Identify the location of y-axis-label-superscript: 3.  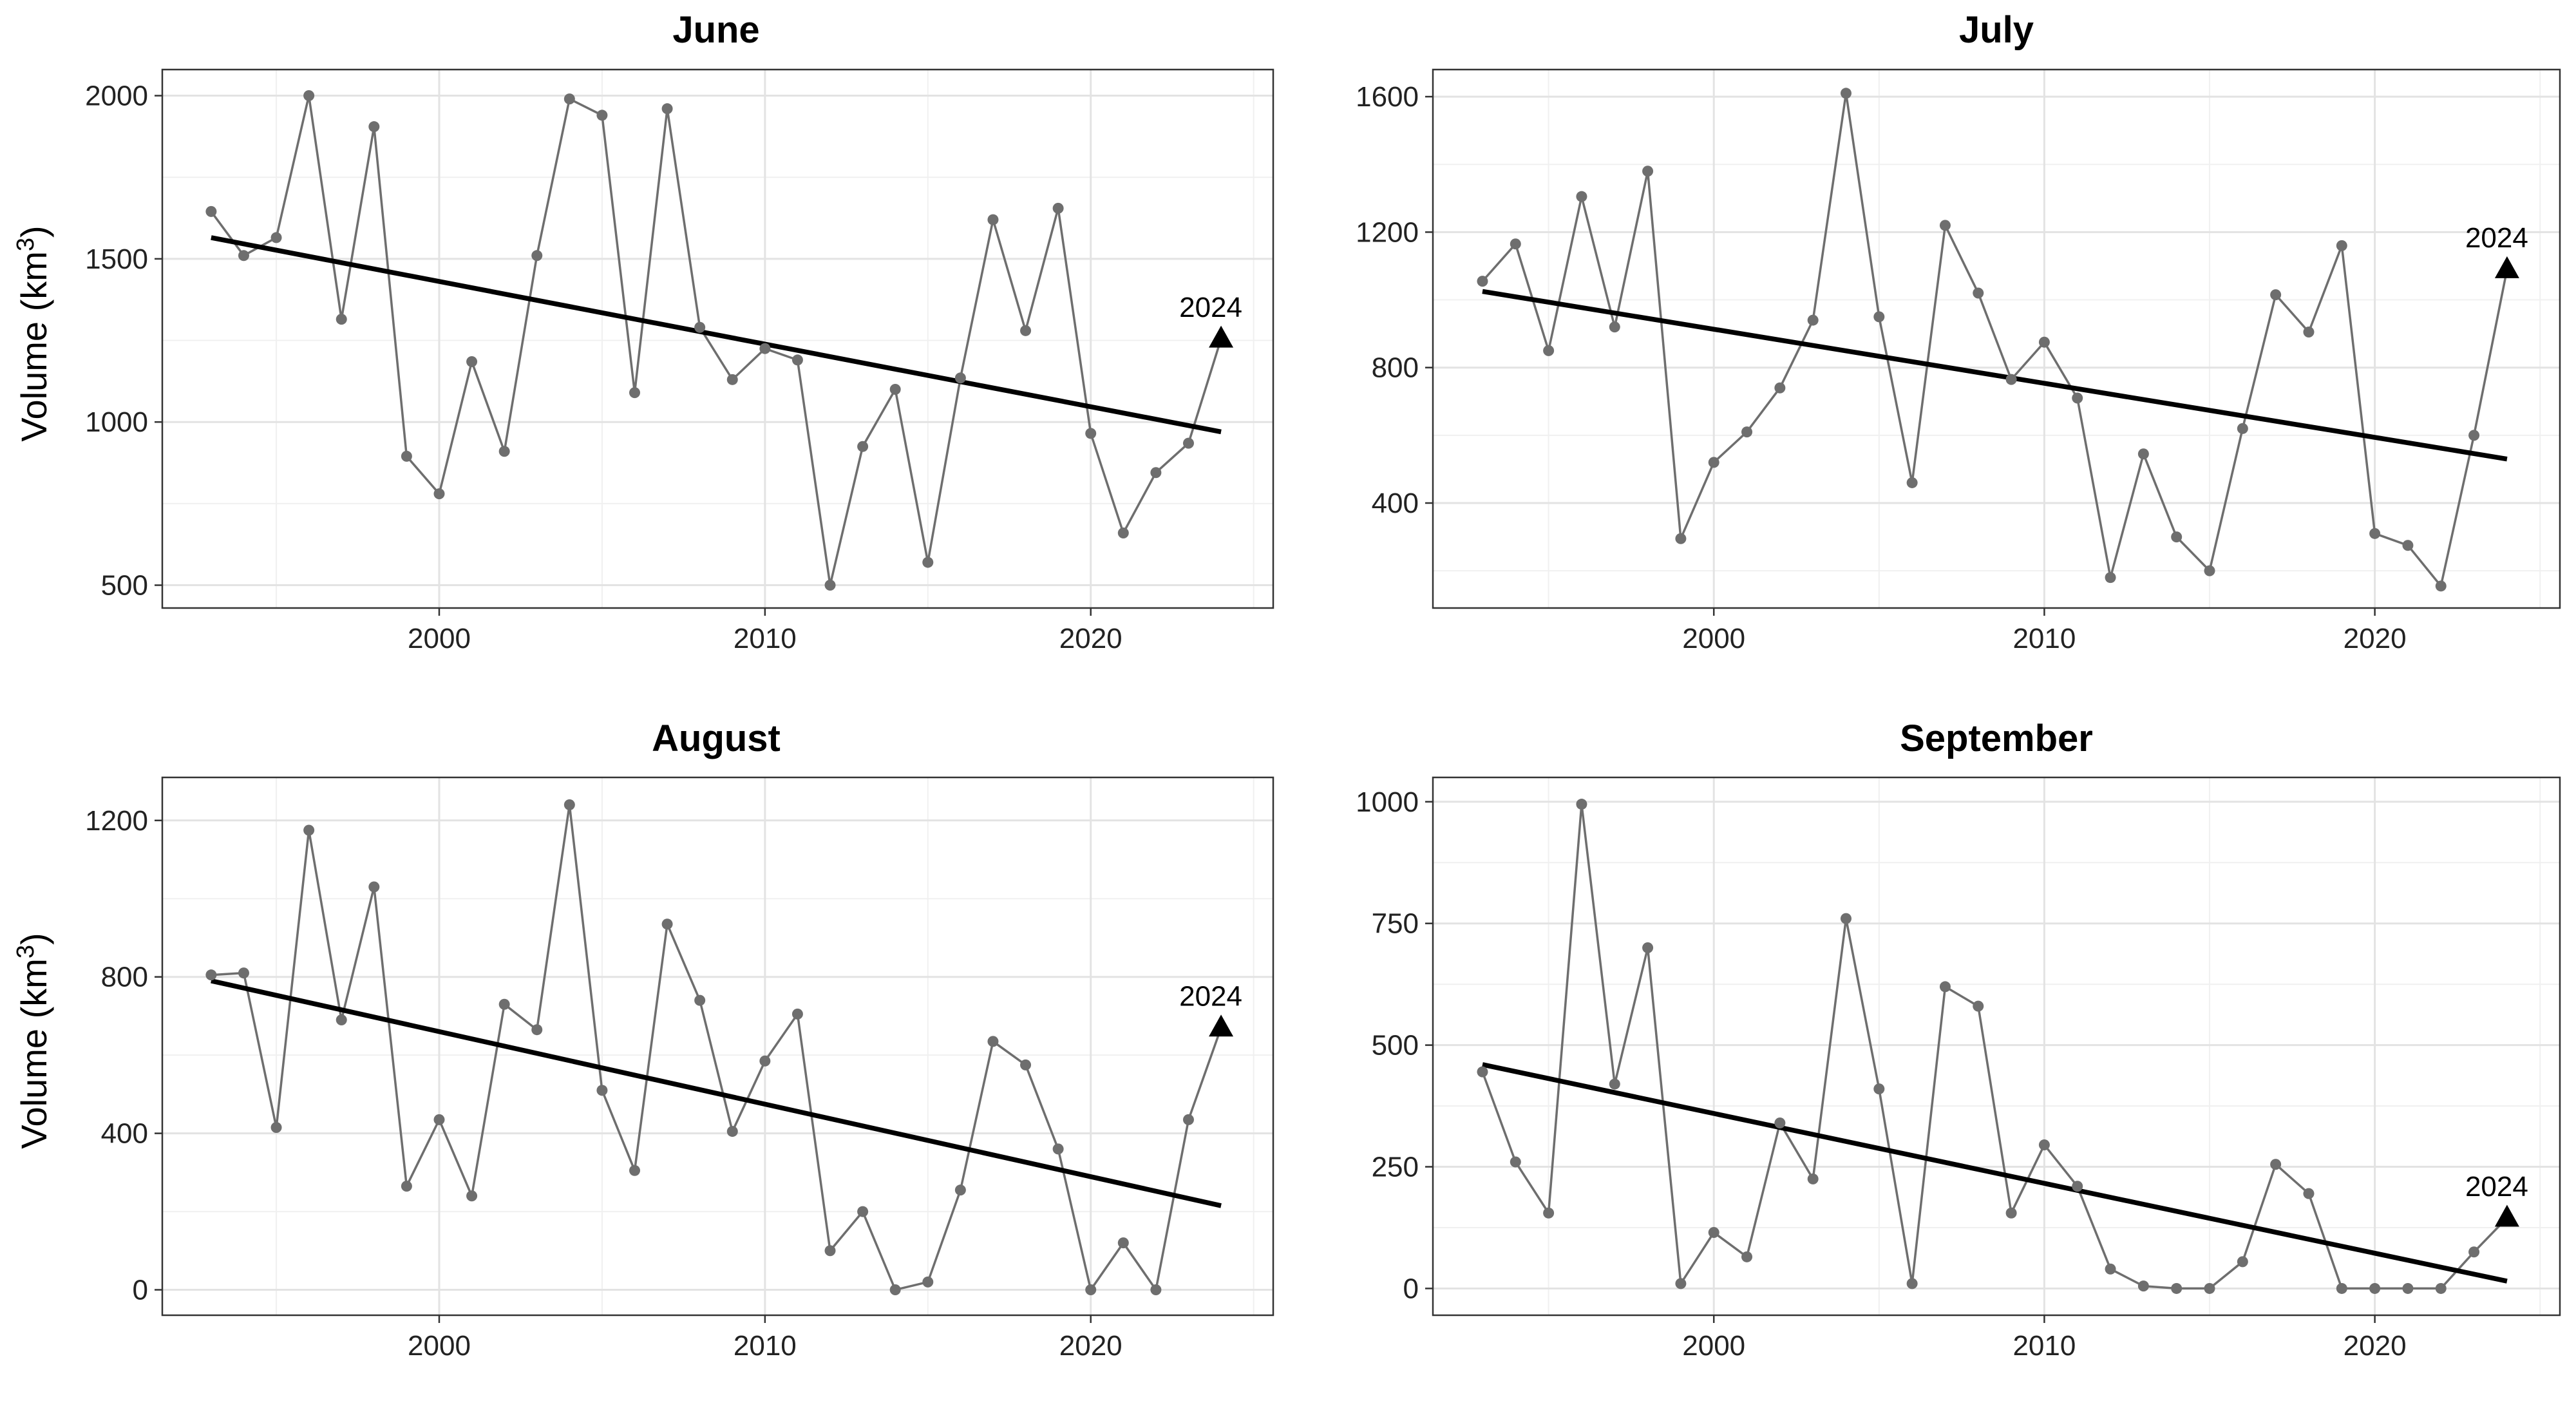
(26, 951).